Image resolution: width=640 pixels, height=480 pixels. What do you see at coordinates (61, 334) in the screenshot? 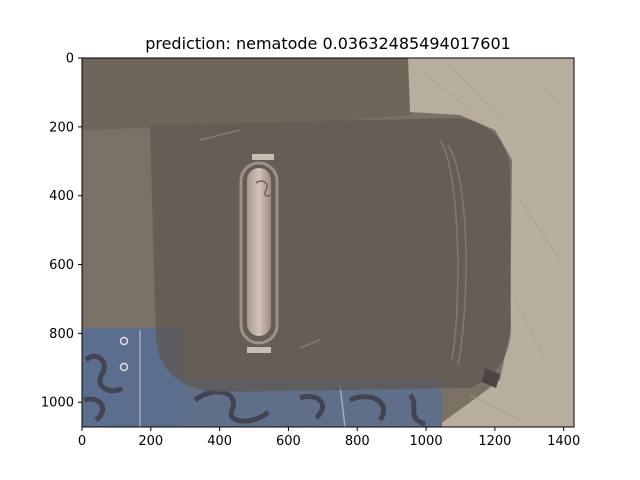
I see `y-tick-label: 800` at bounding box center [61, 334].